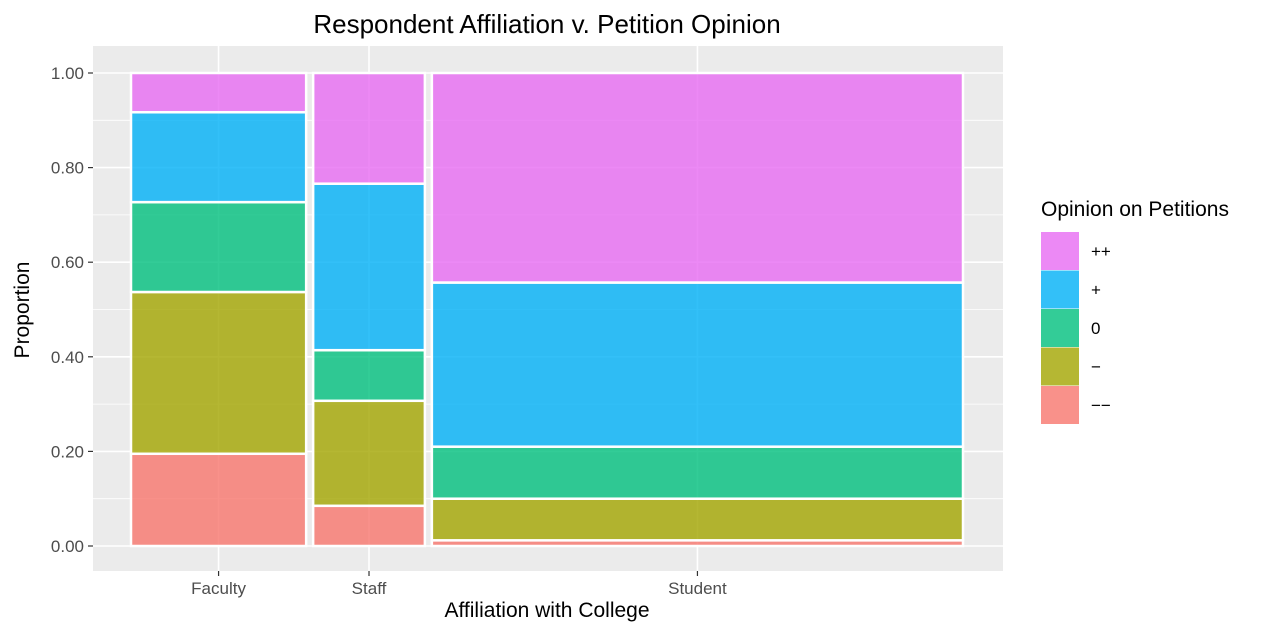 The width and height of the screenshot is (1270, 629). I want to click on mosaic-tile-faculty-strongly-disagree, so click(218, 500).